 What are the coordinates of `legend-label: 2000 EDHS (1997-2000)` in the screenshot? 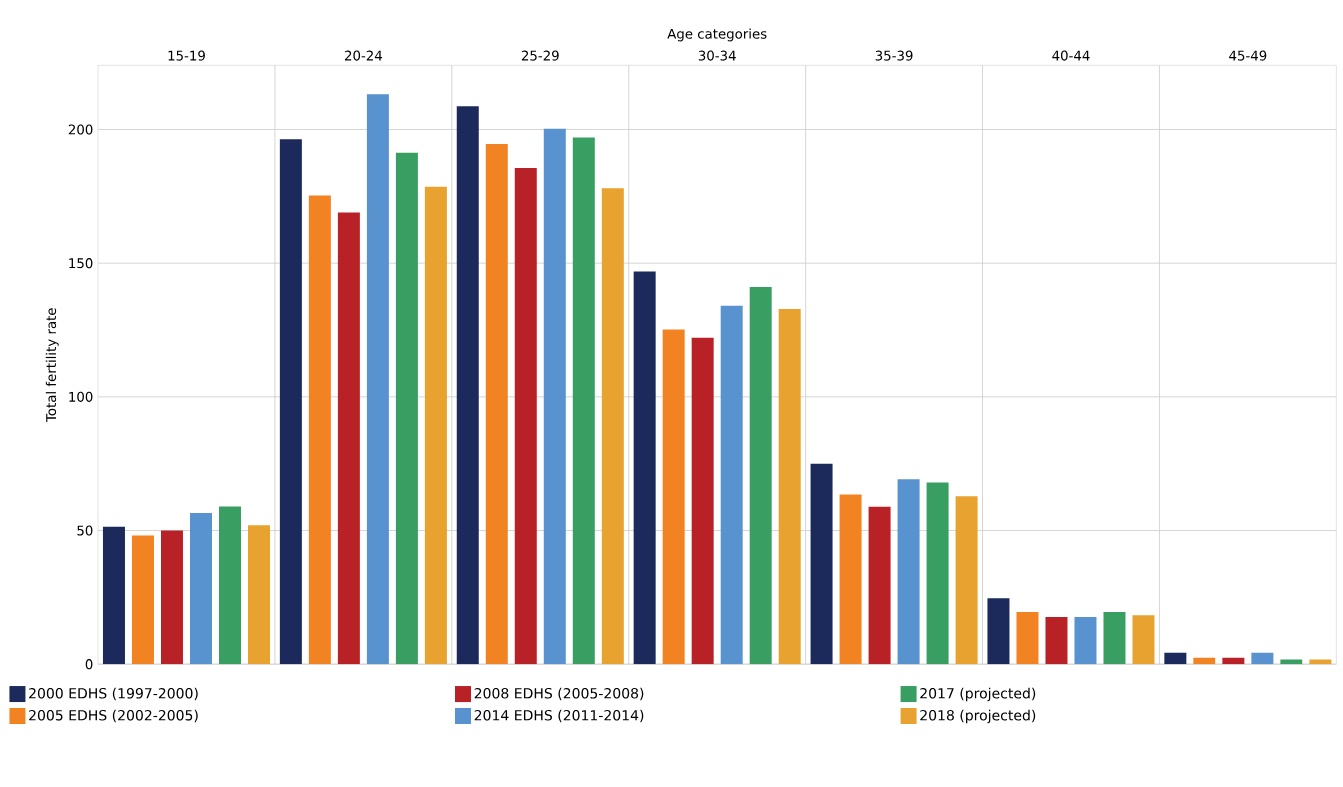 It's located at (113, 694).